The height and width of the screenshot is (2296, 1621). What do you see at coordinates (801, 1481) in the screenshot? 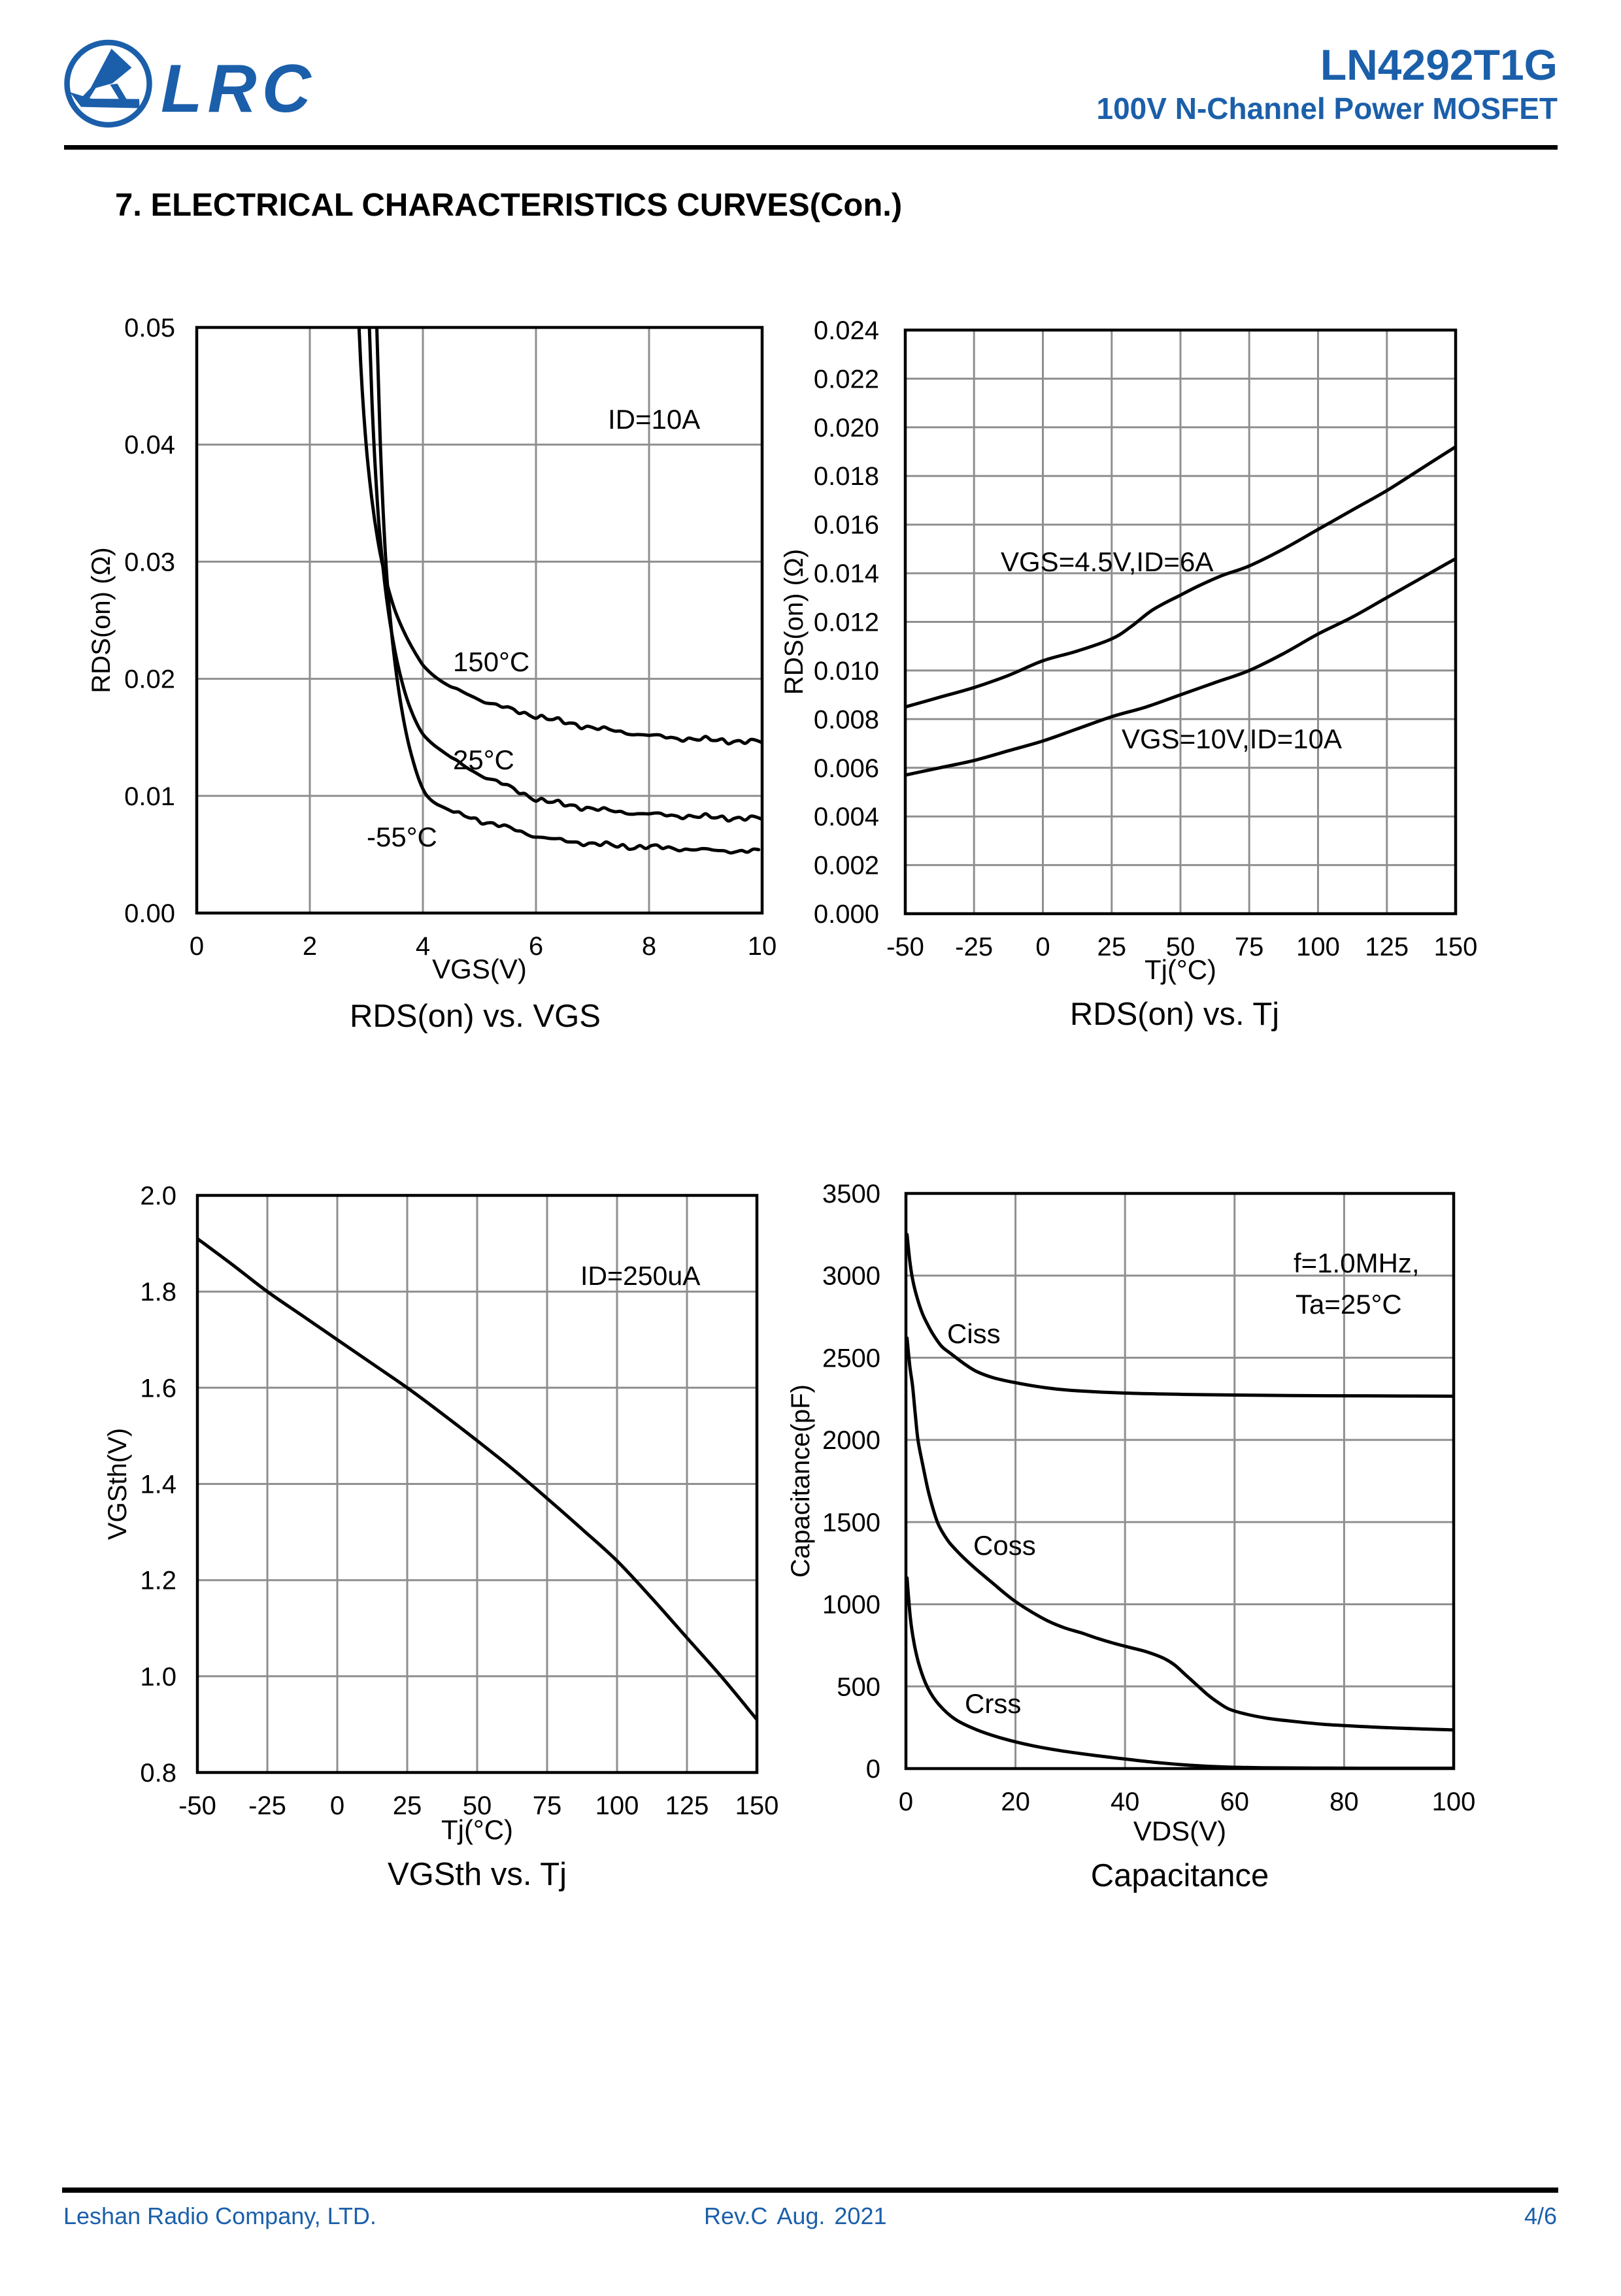
I see `svg-text: Capacitance(pF)` at bounding box center [801, 1481].